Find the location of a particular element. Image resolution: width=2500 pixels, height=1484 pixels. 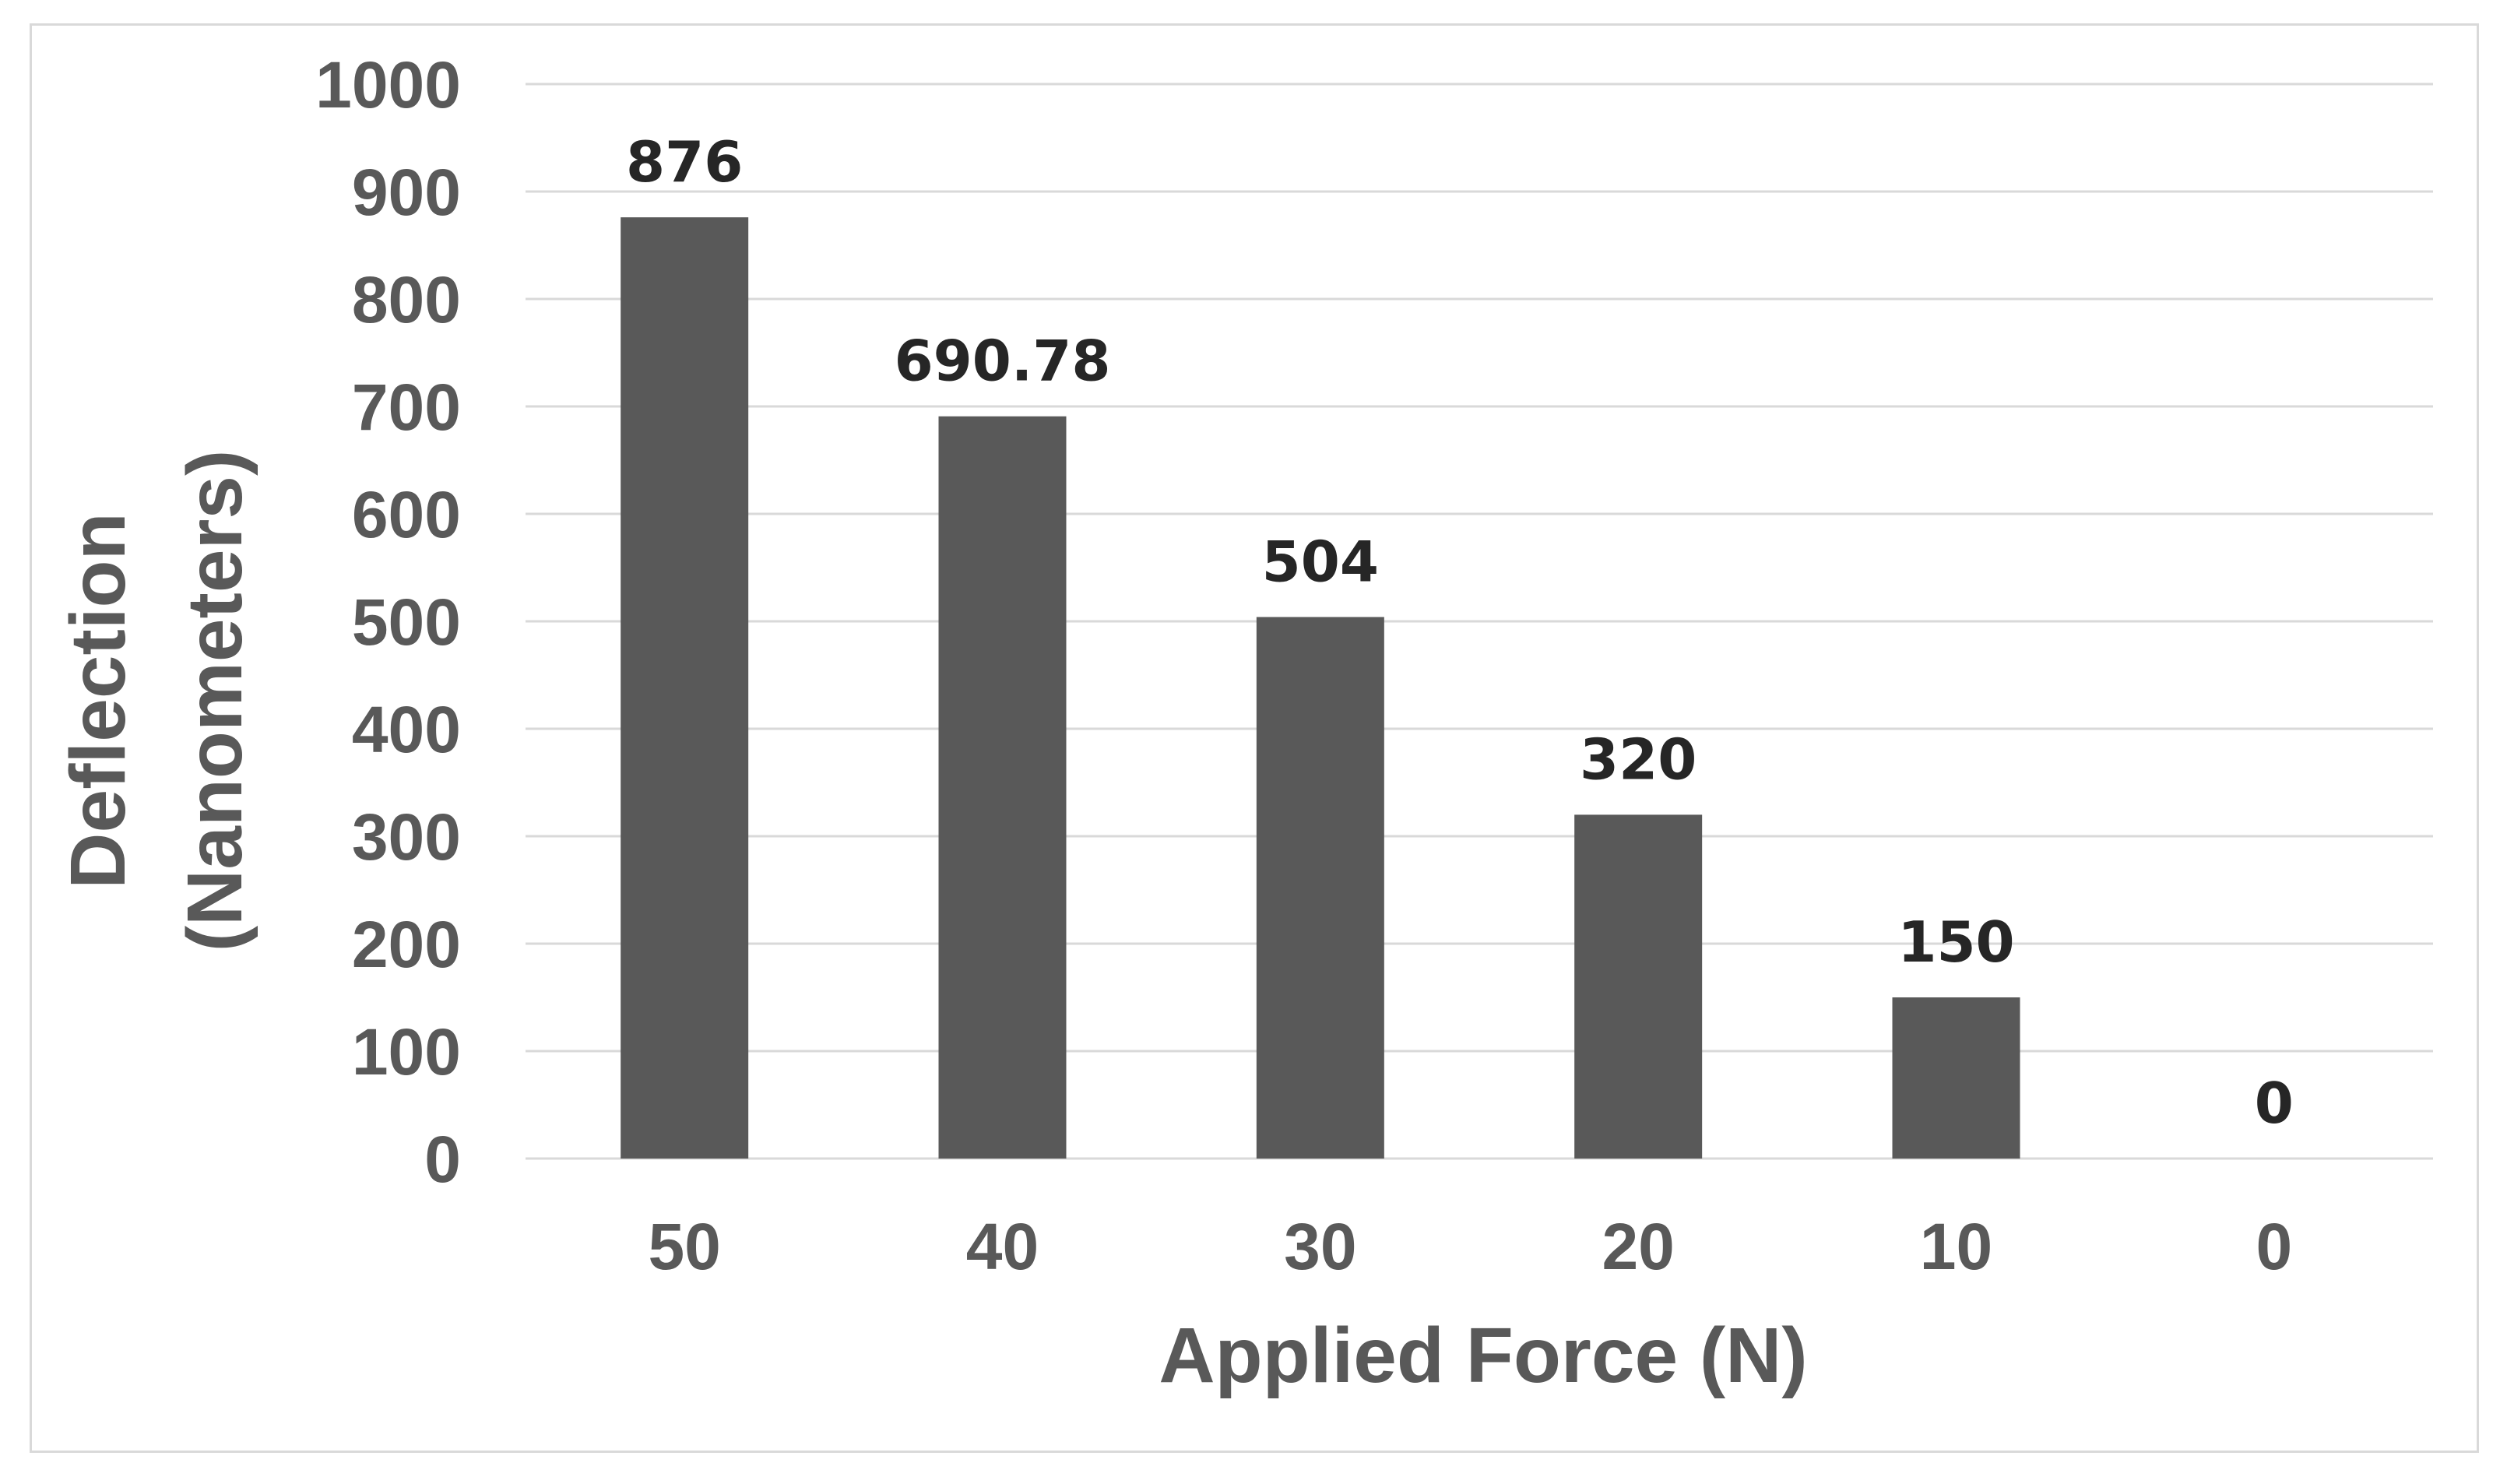

y-tick-label-500: 500 is located at coordinates (406, 622).